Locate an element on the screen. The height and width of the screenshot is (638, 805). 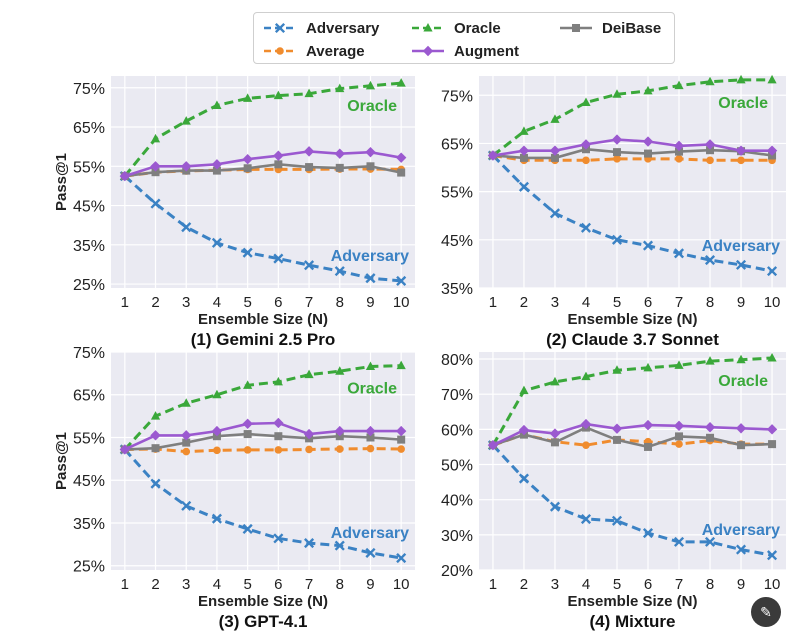
series-line-average is located at coordinates (263, 450).